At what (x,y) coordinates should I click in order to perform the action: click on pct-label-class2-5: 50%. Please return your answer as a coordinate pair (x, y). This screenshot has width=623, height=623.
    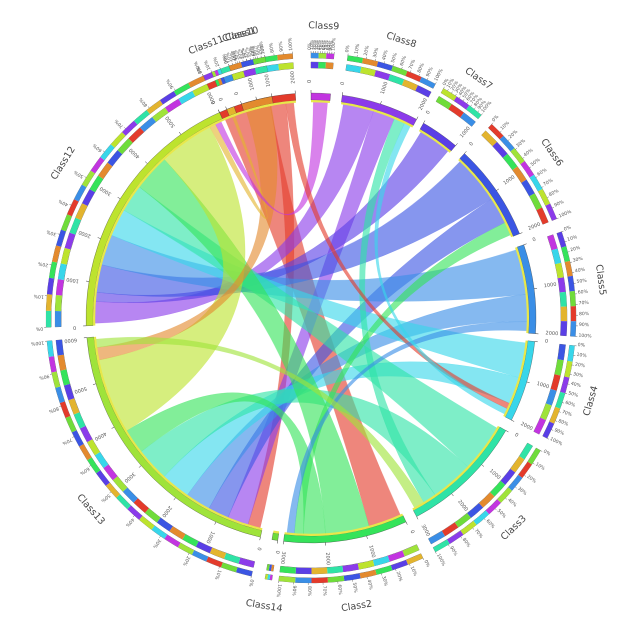
    Looking at the image, I should click on (355, 588).